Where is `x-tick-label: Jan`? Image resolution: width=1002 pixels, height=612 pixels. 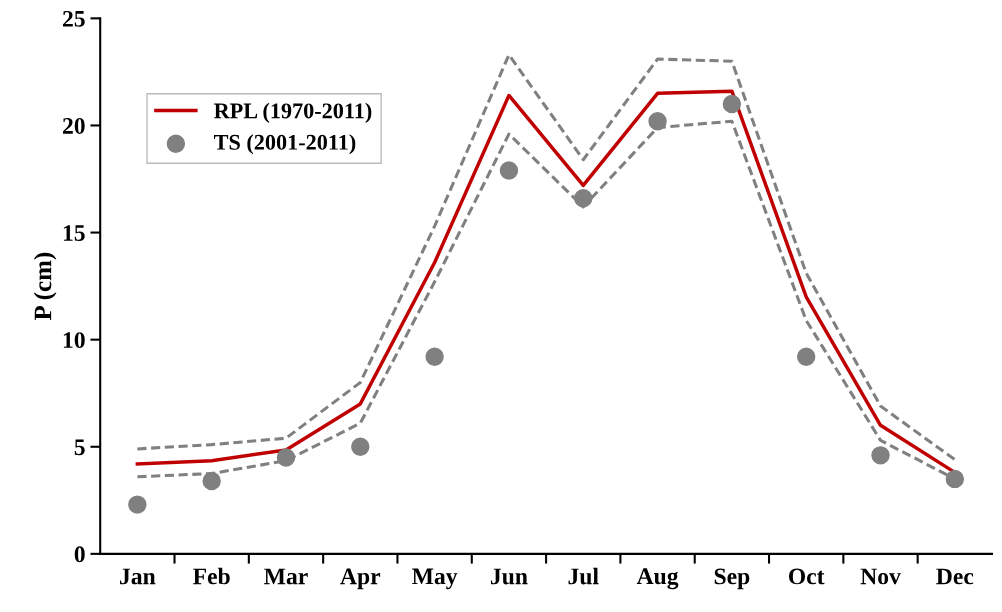
x-tick-label: Jan is located at coordinates (138, 576).